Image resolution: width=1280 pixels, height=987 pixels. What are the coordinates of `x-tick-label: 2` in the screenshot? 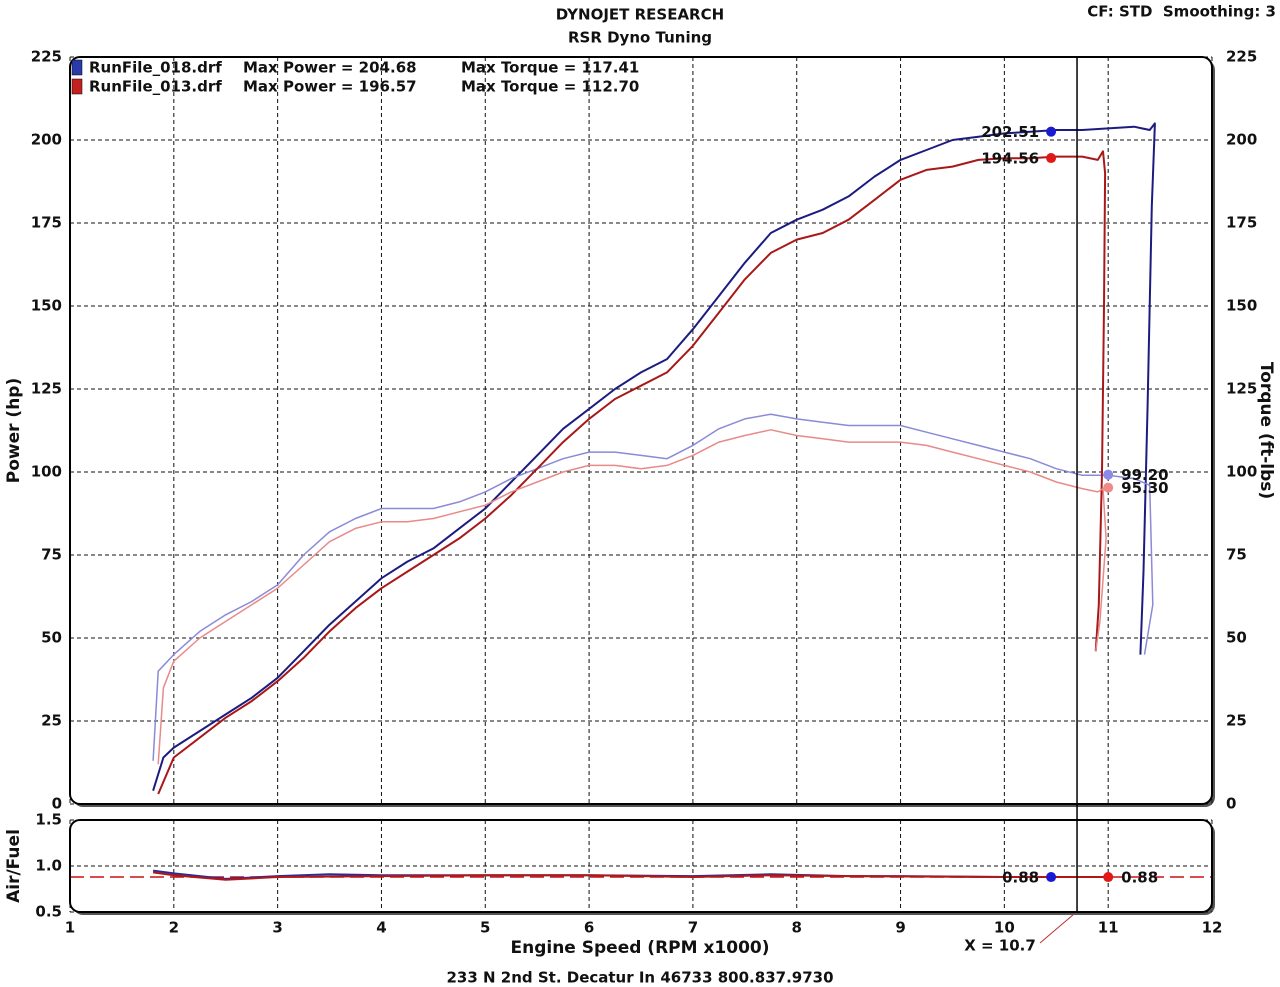 It's located at (174, 928).